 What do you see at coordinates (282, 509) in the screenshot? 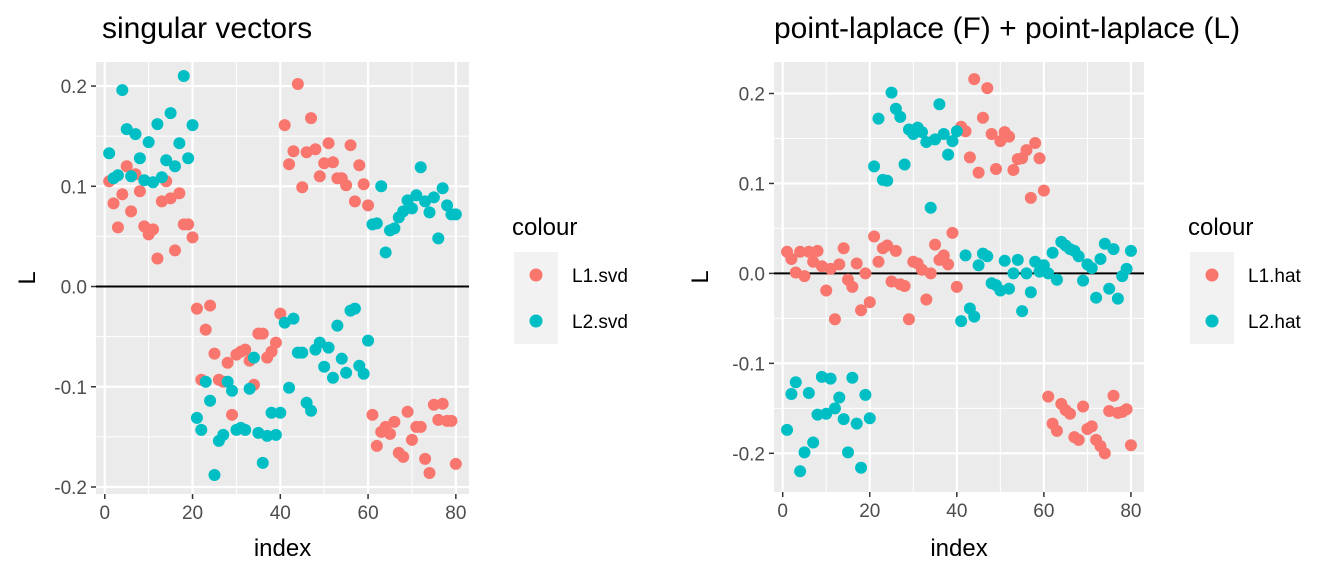
I see `x-axis-ticks: 0 20 40 60 80` at bounding box center [282, 509].